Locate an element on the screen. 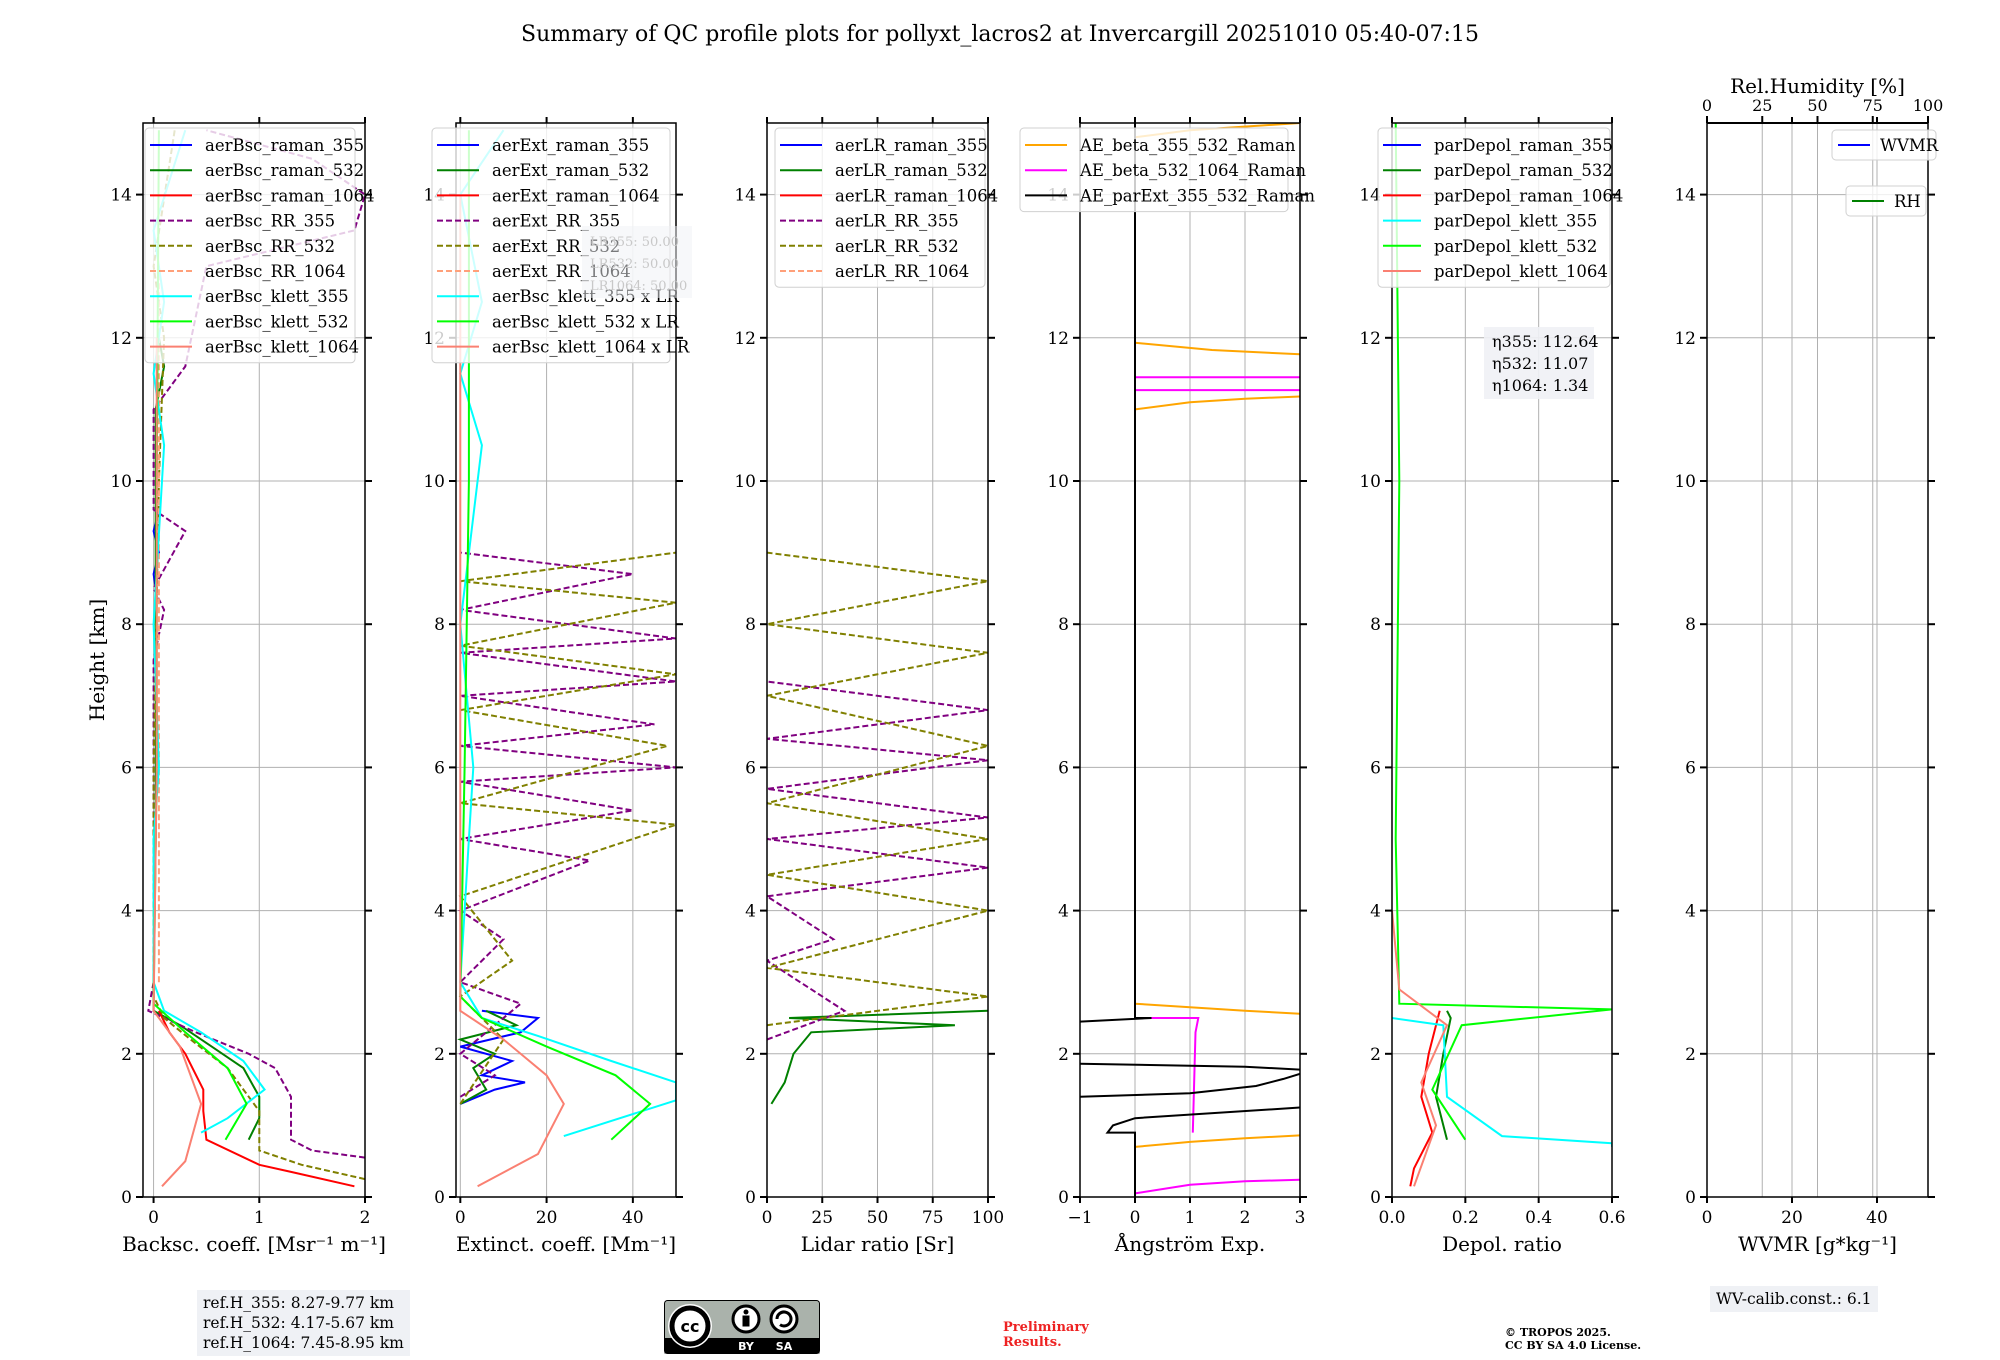 Image resolution: width=2000 pixels, height=1360 pixels. legend-label: aerBsc_RR_532 is located at coordinates (270, 246).